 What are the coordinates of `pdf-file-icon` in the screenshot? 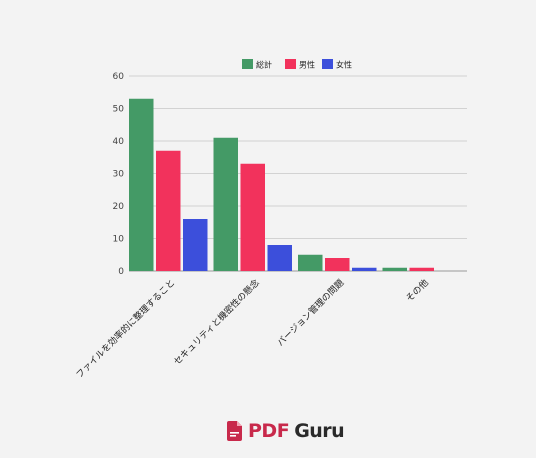 It's located at (234, 431).